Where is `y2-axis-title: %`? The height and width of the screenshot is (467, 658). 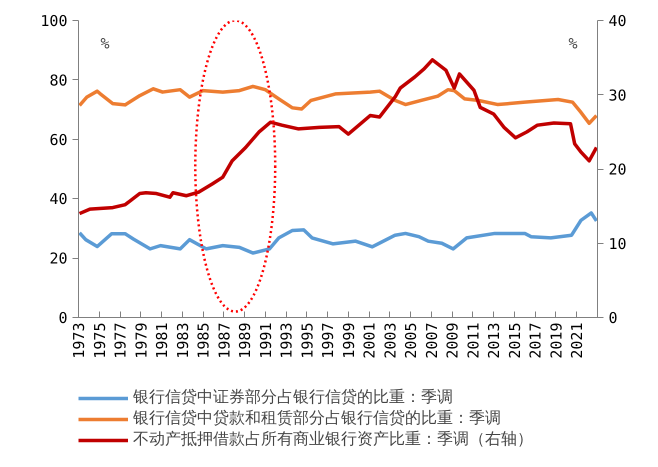 y2-axis-title: % is located at coordinates (573, 43).